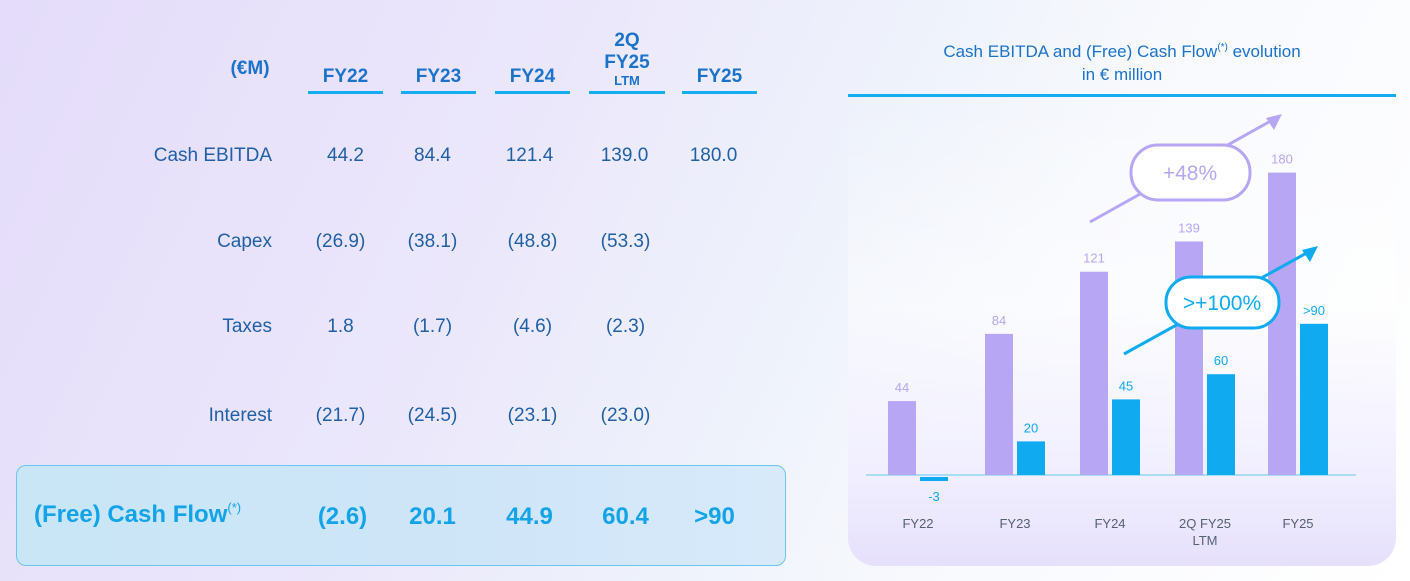  I want to click on bar-data-label: >90, so click(1314, 310).